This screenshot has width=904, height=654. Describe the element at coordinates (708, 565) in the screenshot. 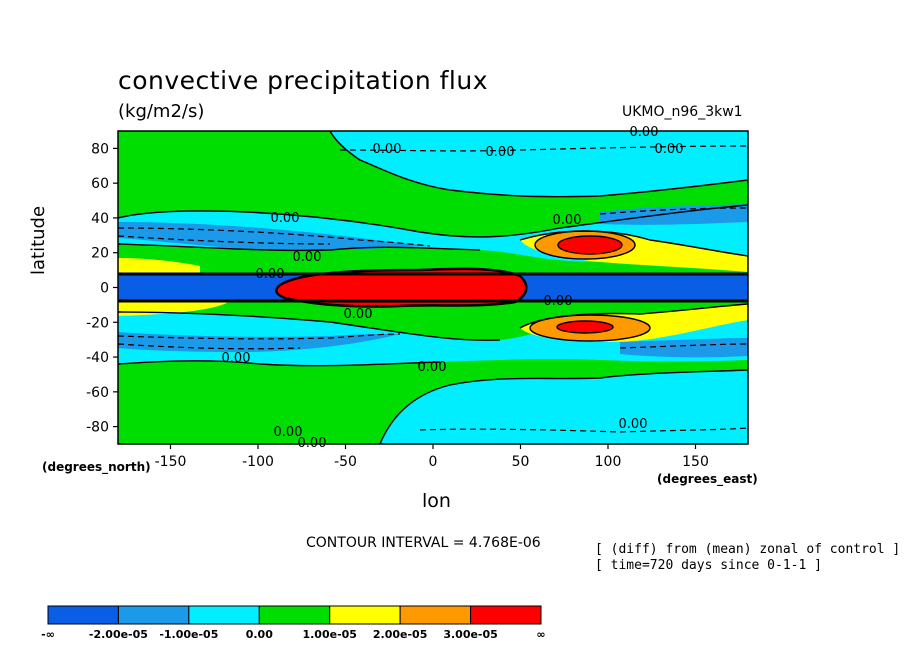

I see `note-time: [ time=720 days since 0-1-1 ]` at that location.